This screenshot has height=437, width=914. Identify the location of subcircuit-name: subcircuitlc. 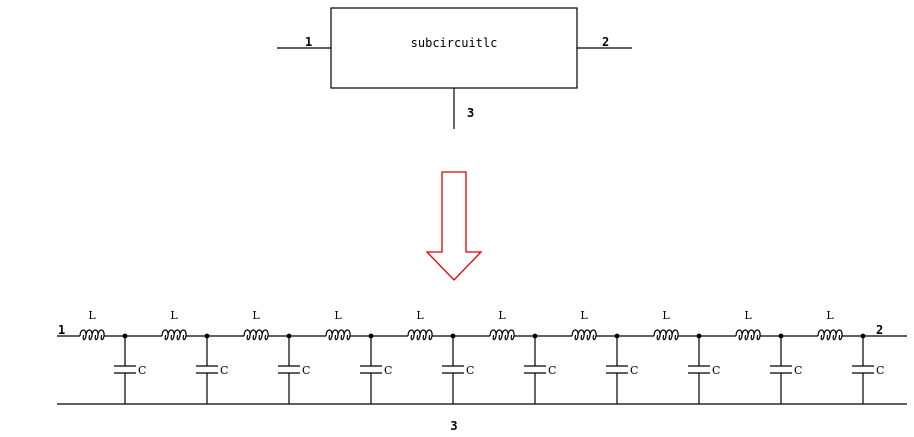
(454, 43).